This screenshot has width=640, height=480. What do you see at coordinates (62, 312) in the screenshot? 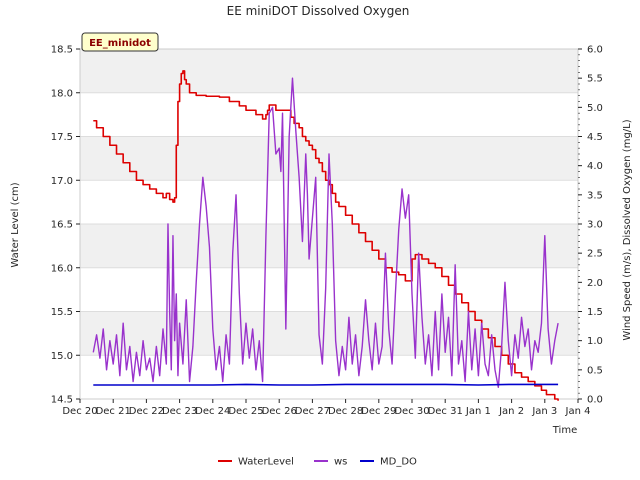
I see `y-left-tick-label: 15.5` at bounding box center [62, 312].